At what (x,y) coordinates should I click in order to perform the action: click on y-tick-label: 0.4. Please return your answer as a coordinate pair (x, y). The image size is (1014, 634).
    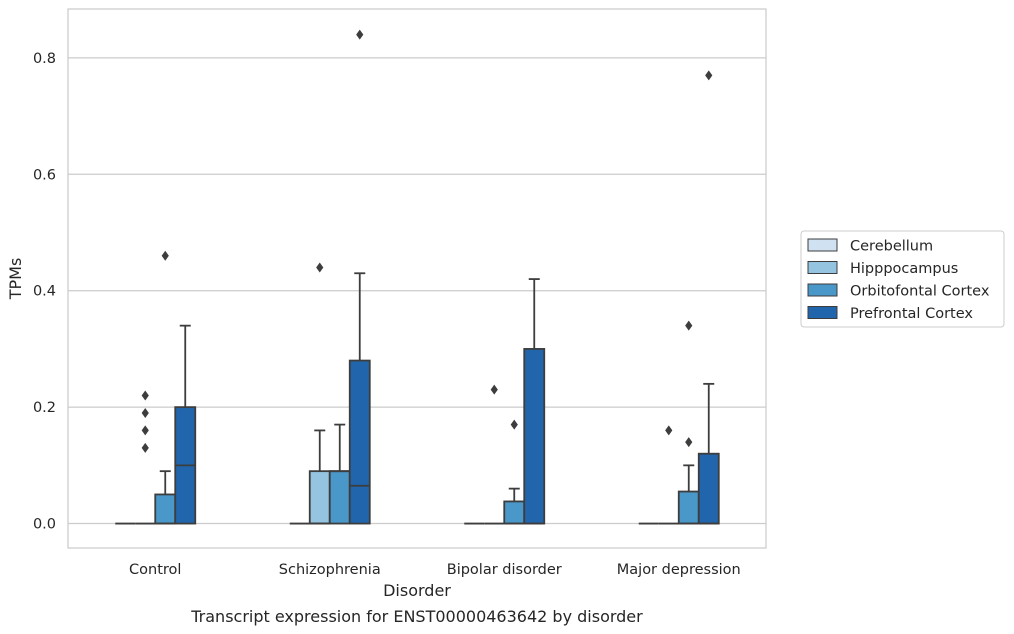
    Looking at the image, I should click on (44, 292).